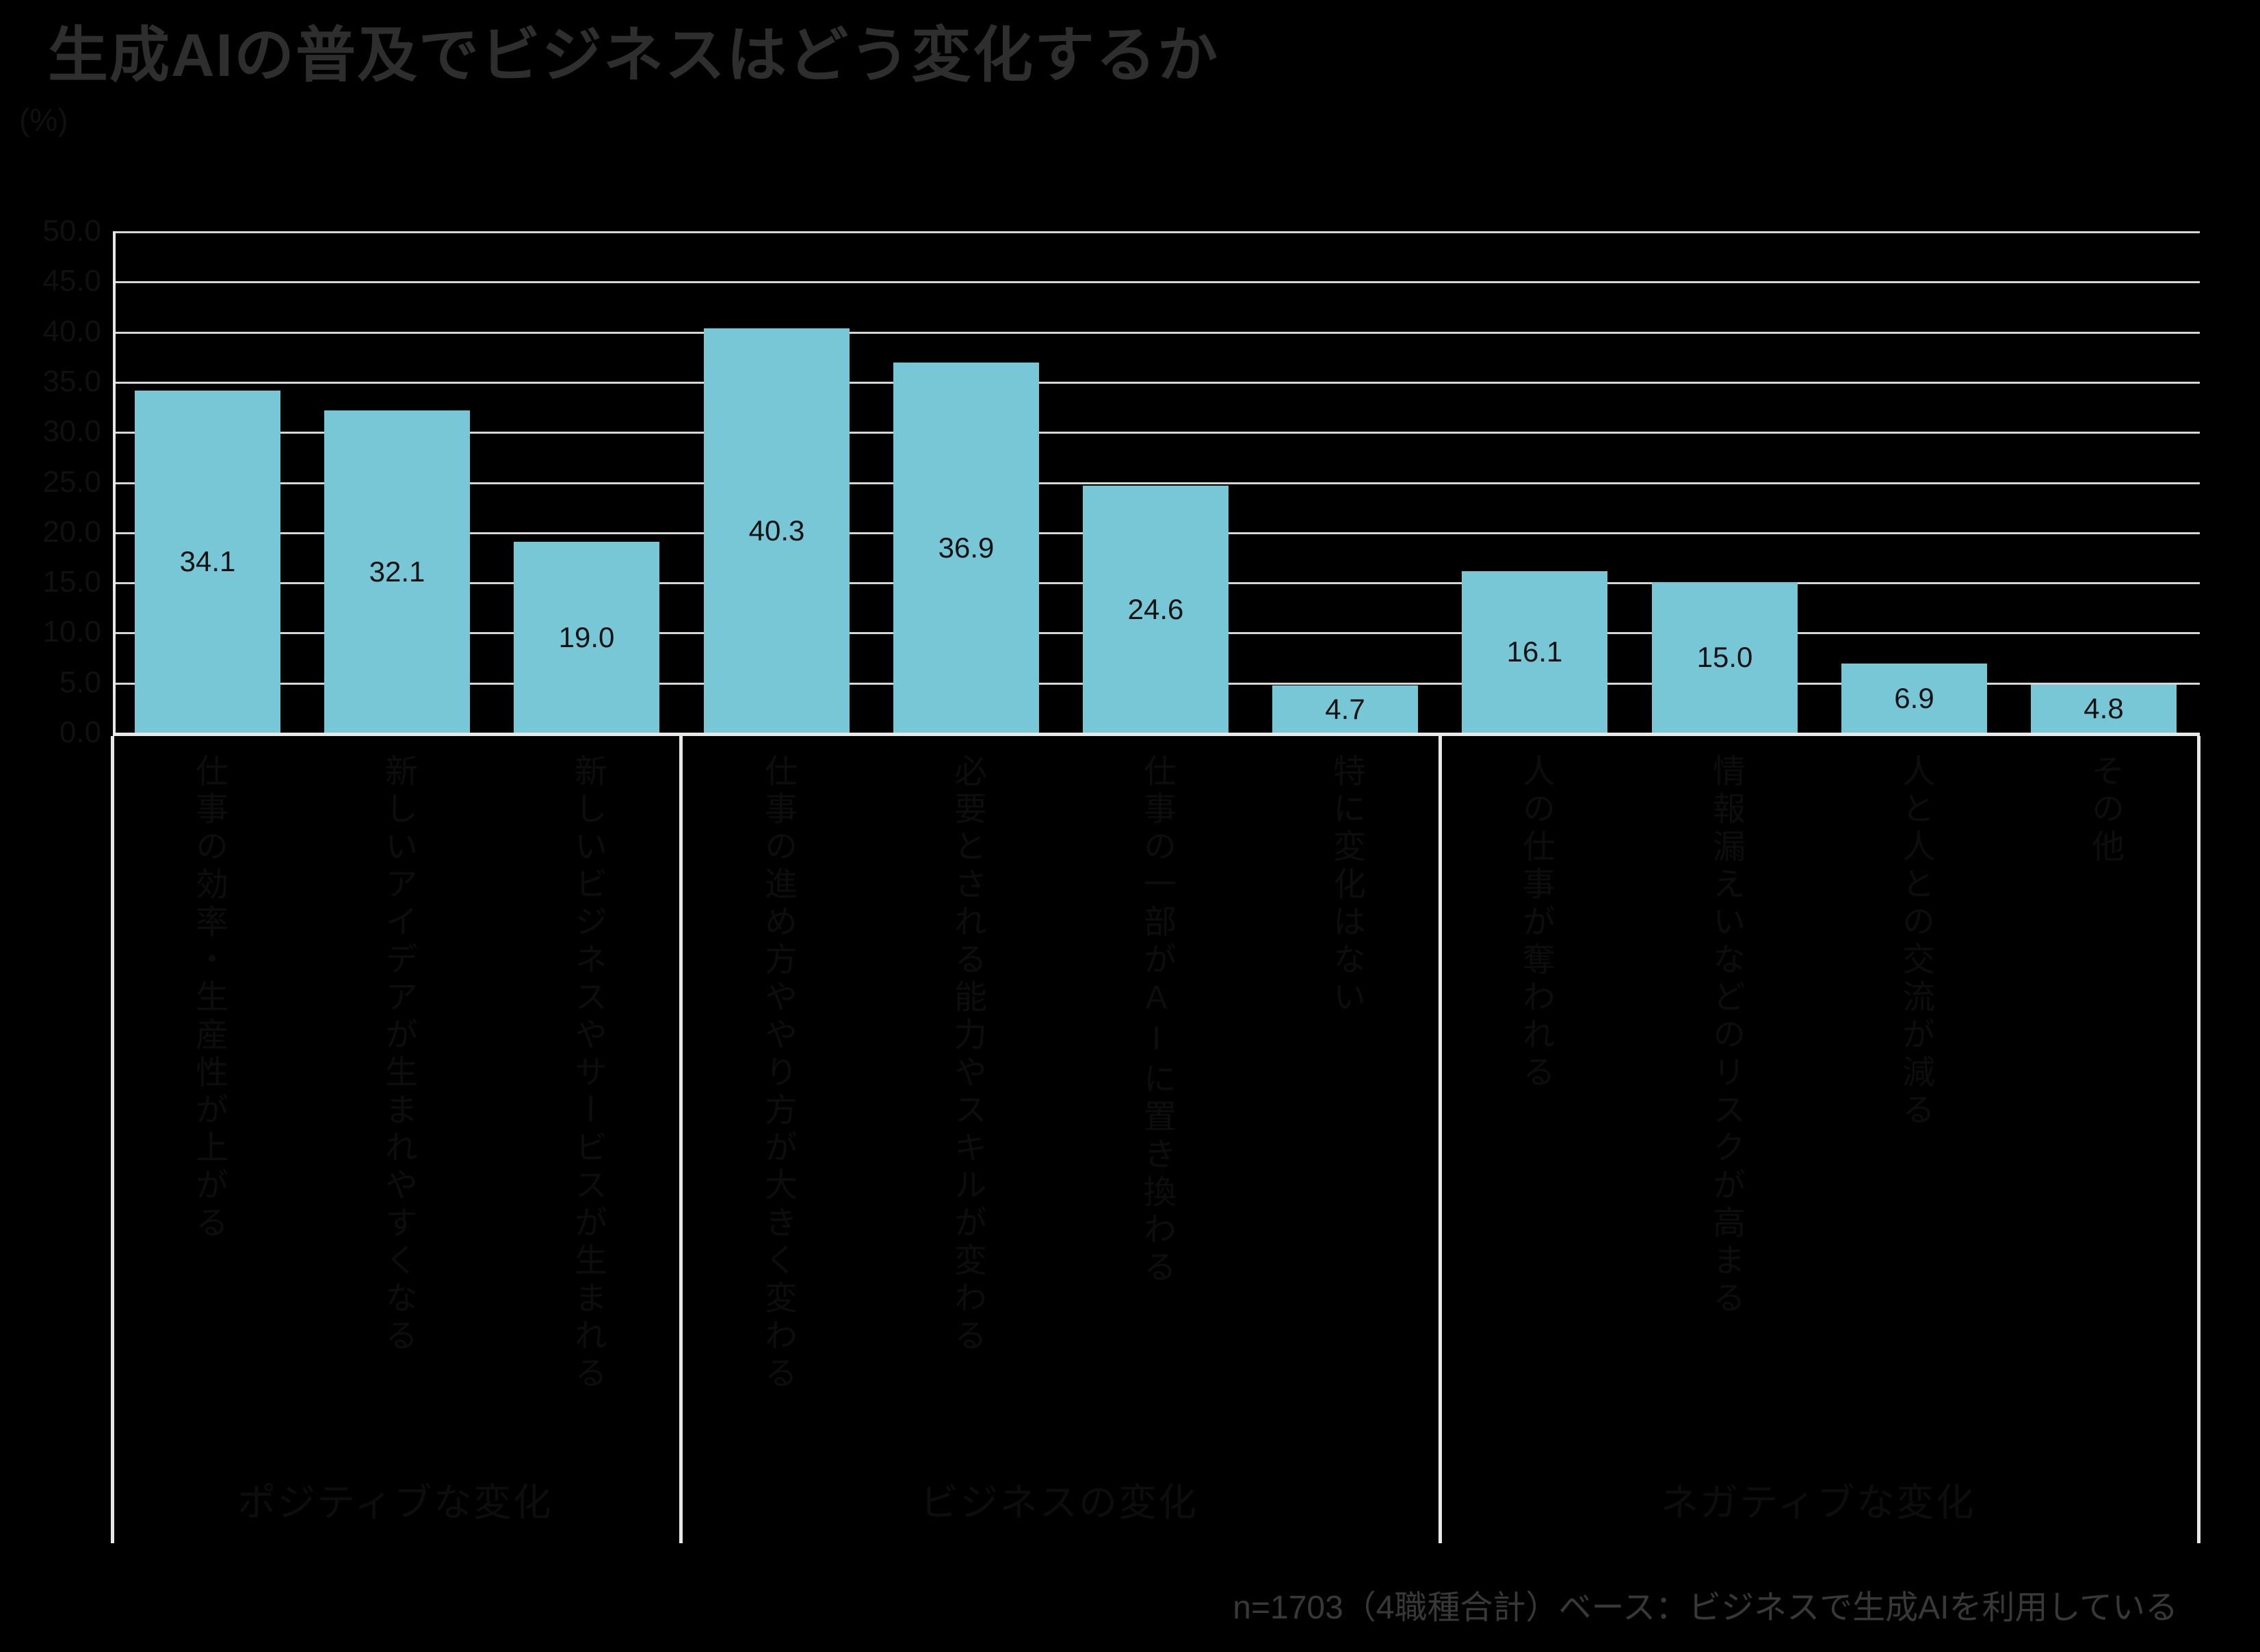 The width and height of the screenshot is (2260, 1652). What do you see at coordinates (72, 431) in the screenshot?
I see `y-axis-tick-label: 30.0` at bounding box center [72, 431].